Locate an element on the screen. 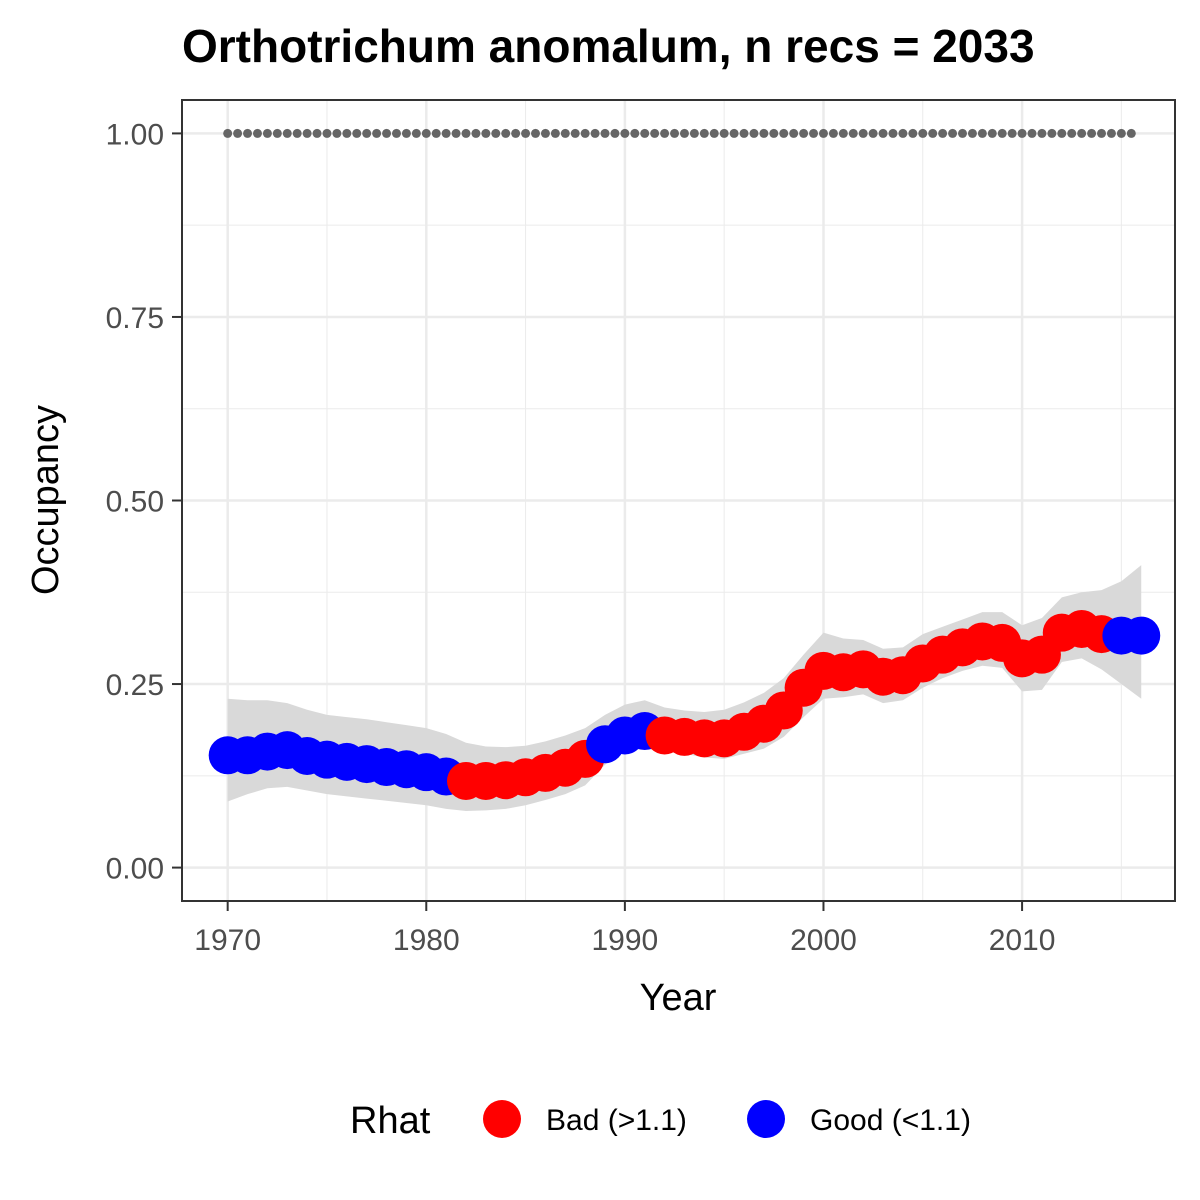 The image size is (1200, 1200). y-tick-label: 0.50 is located at coordinates (135, 502).